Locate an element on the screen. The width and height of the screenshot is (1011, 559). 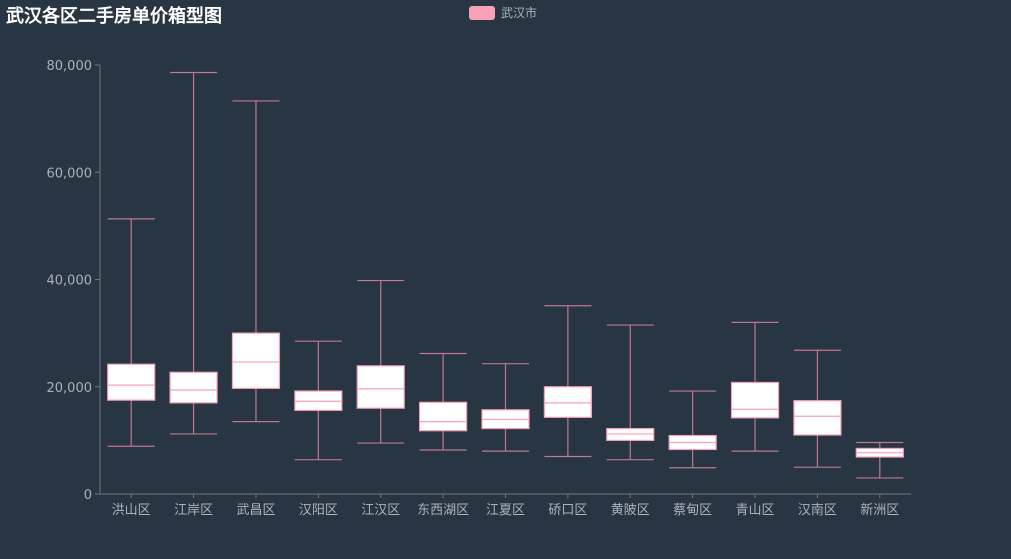
legend-item: 武汉市 is located at coordinates (503, 12).